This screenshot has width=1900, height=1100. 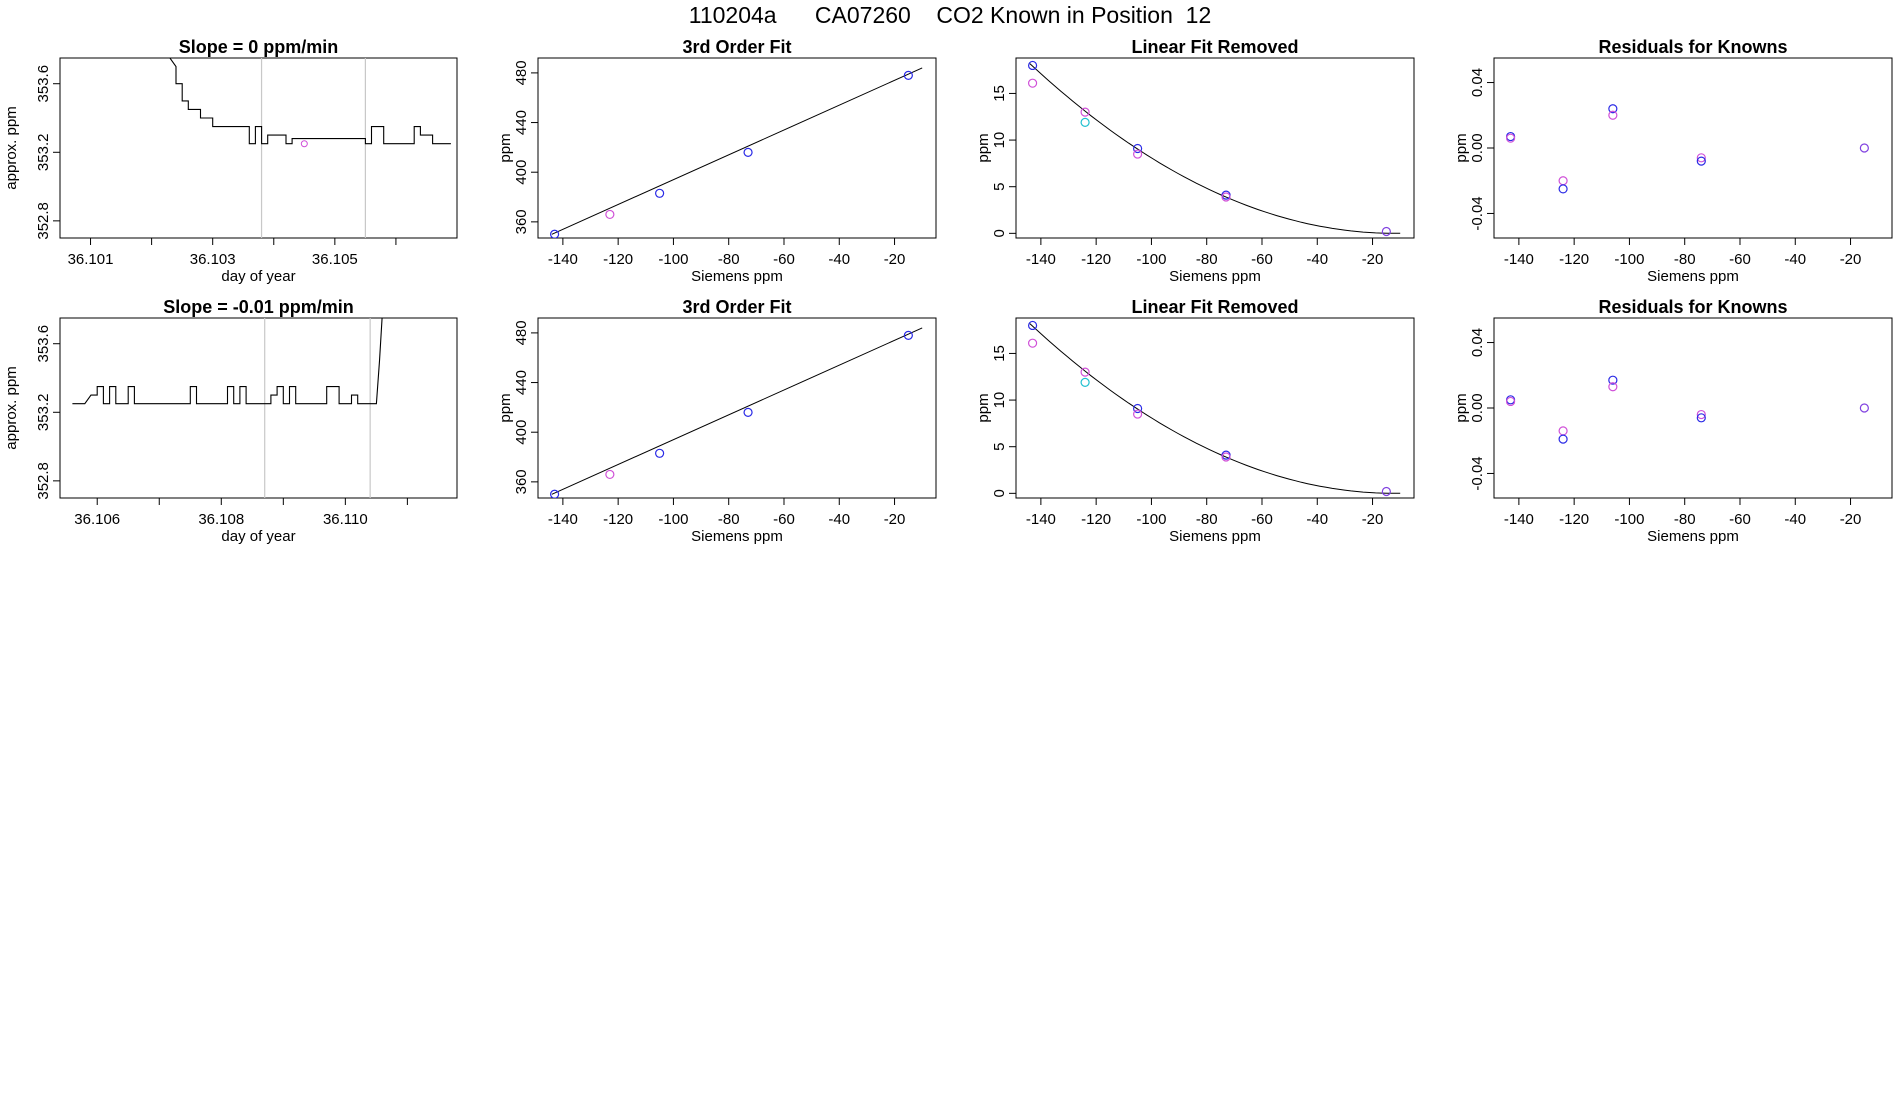 What do you see at coordinates (1214, 307) in the screenshot?
I see `panel-title: Linear Fit Removed` at bounding box center [1214, 307].